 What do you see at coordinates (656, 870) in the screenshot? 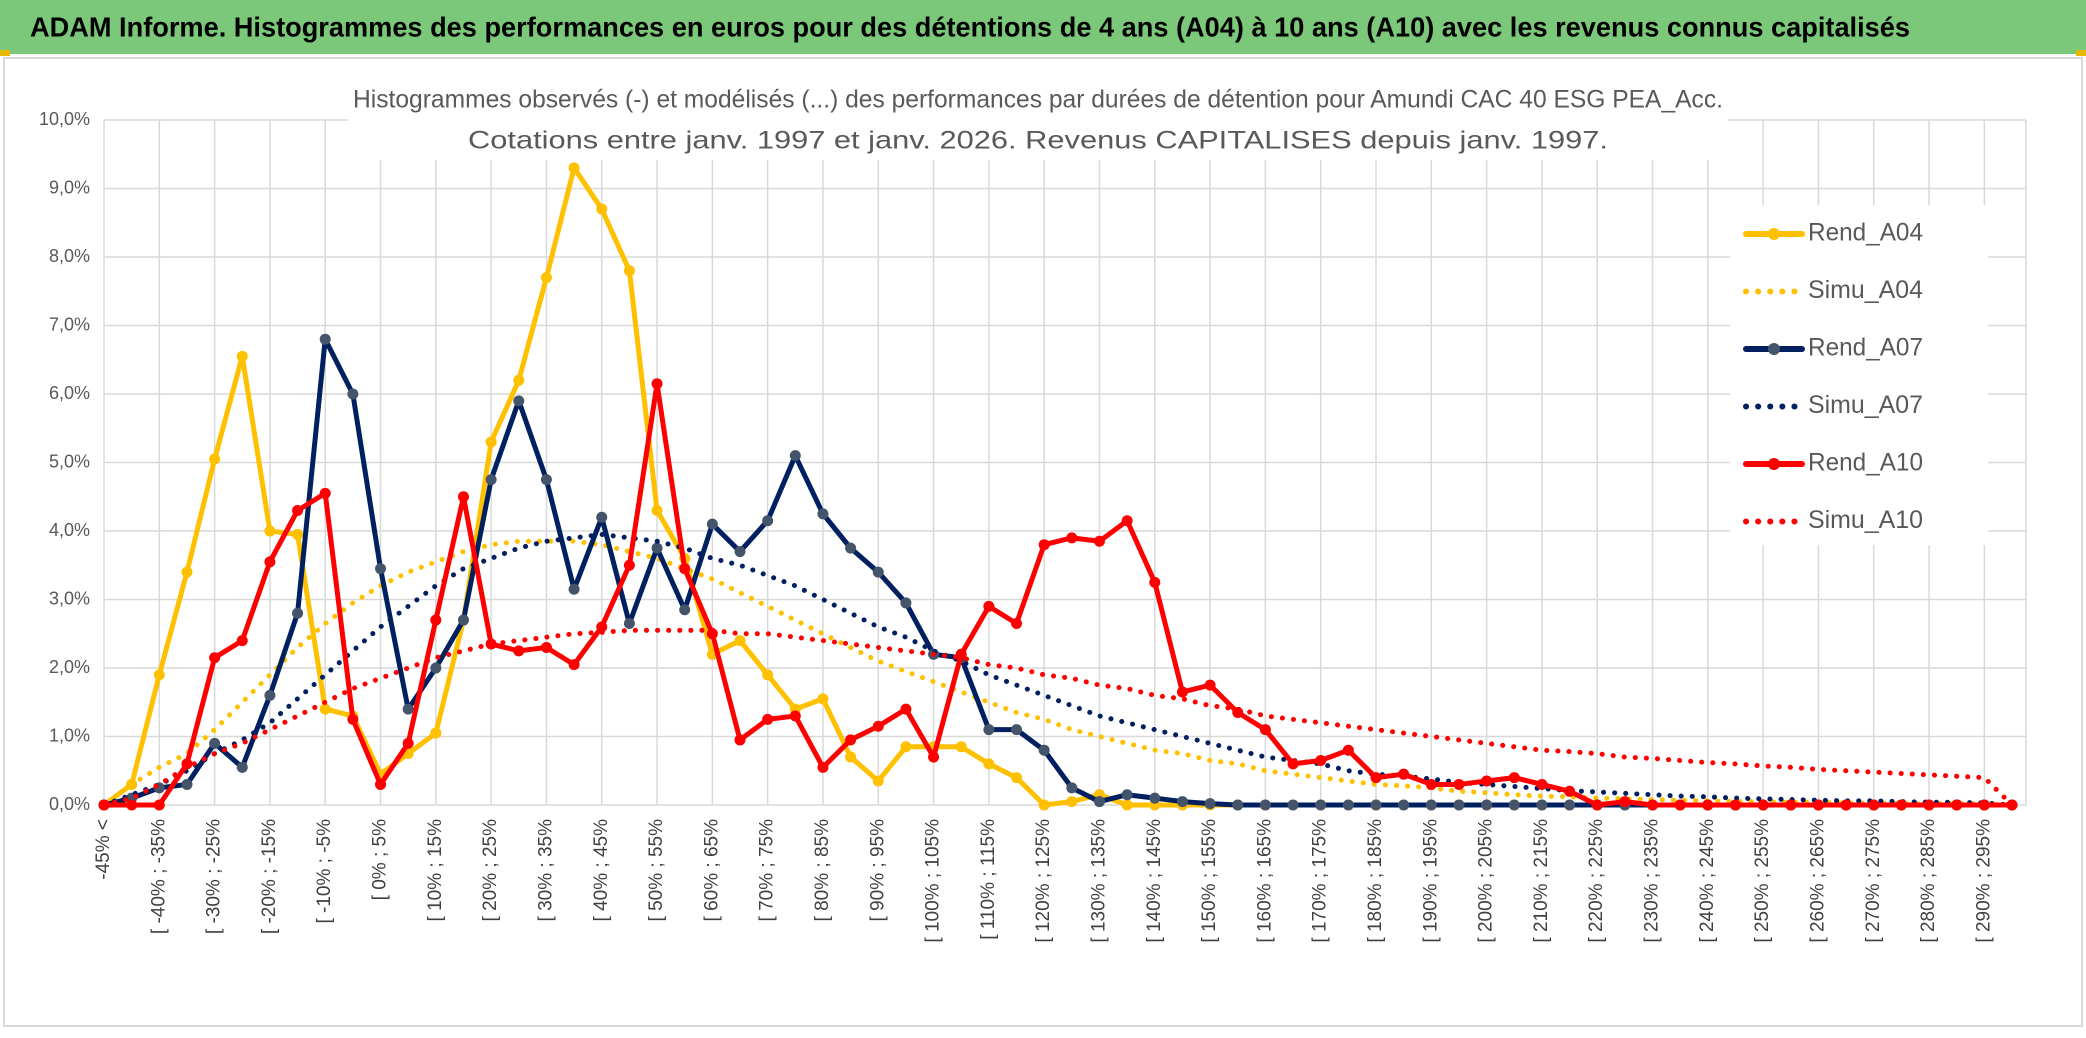
I see `x-tick-label: [ 50% ; 55%` at bounding box center [656, 870].